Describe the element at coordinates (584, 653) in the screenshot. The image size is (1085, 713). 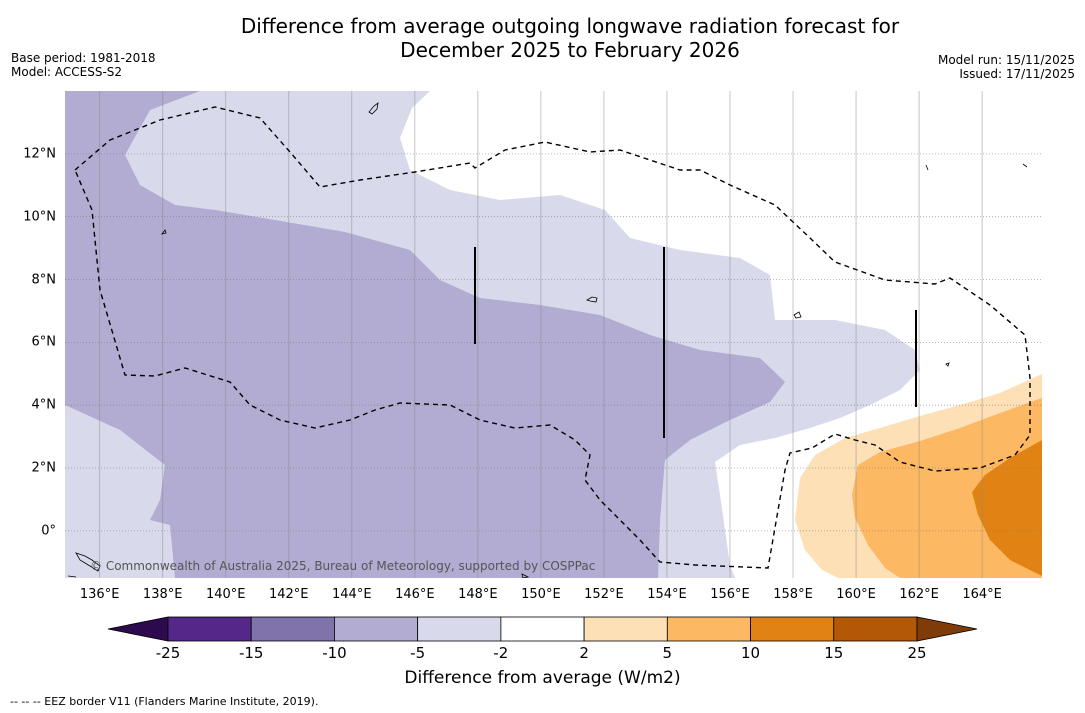
I see `colorbar-tick: 2` at that location.